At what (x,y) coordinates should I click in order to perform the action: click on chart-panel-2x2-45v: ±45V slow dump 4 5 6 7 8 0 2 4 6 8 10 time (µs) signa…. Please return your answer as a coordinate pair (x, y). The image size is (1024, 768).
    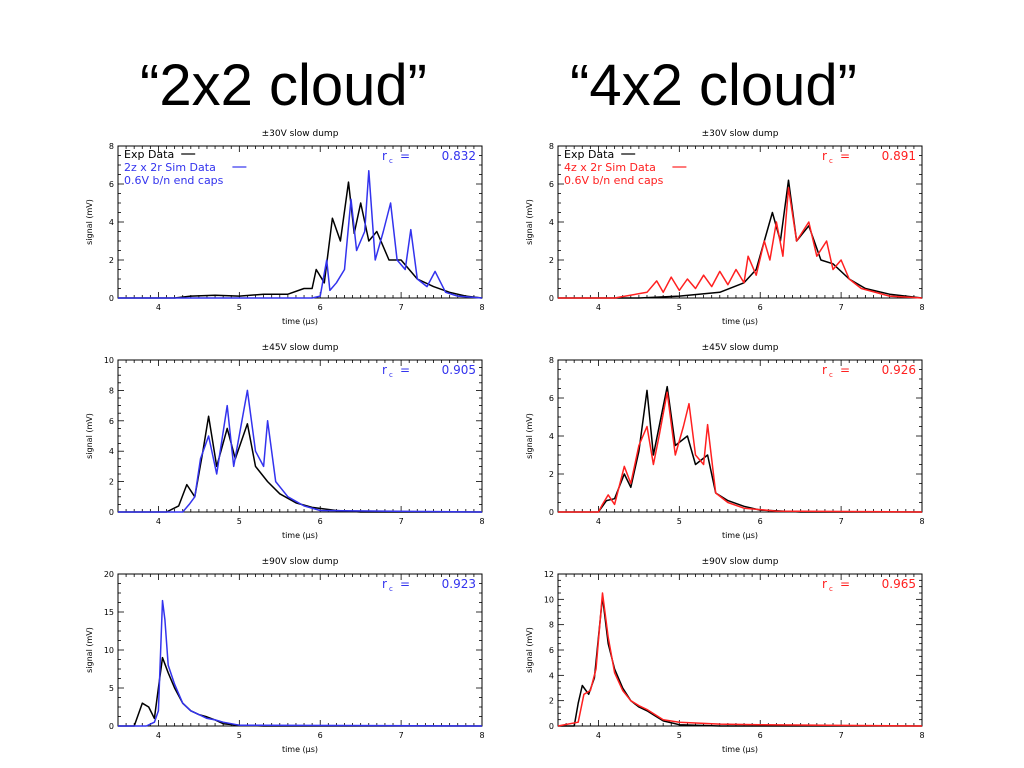
    Looking at the image, I should click on (290, 441).